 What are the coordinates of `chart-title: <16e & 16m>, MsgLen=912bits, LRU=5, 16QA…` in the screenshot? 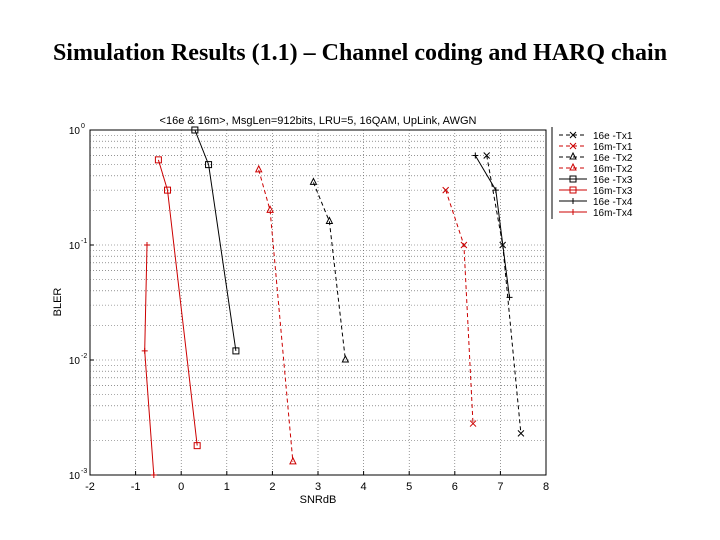 It's located at (318, 121).